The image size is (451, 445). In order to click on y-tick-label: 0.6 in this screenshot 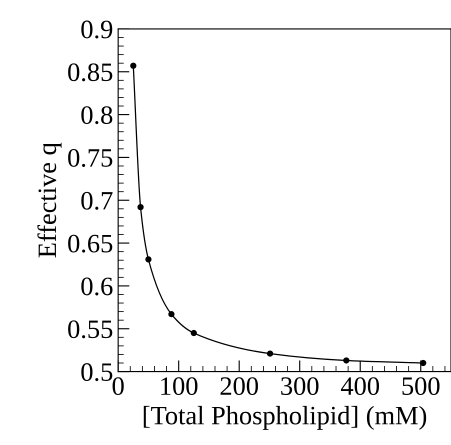, I will do `click(97, 287)`.